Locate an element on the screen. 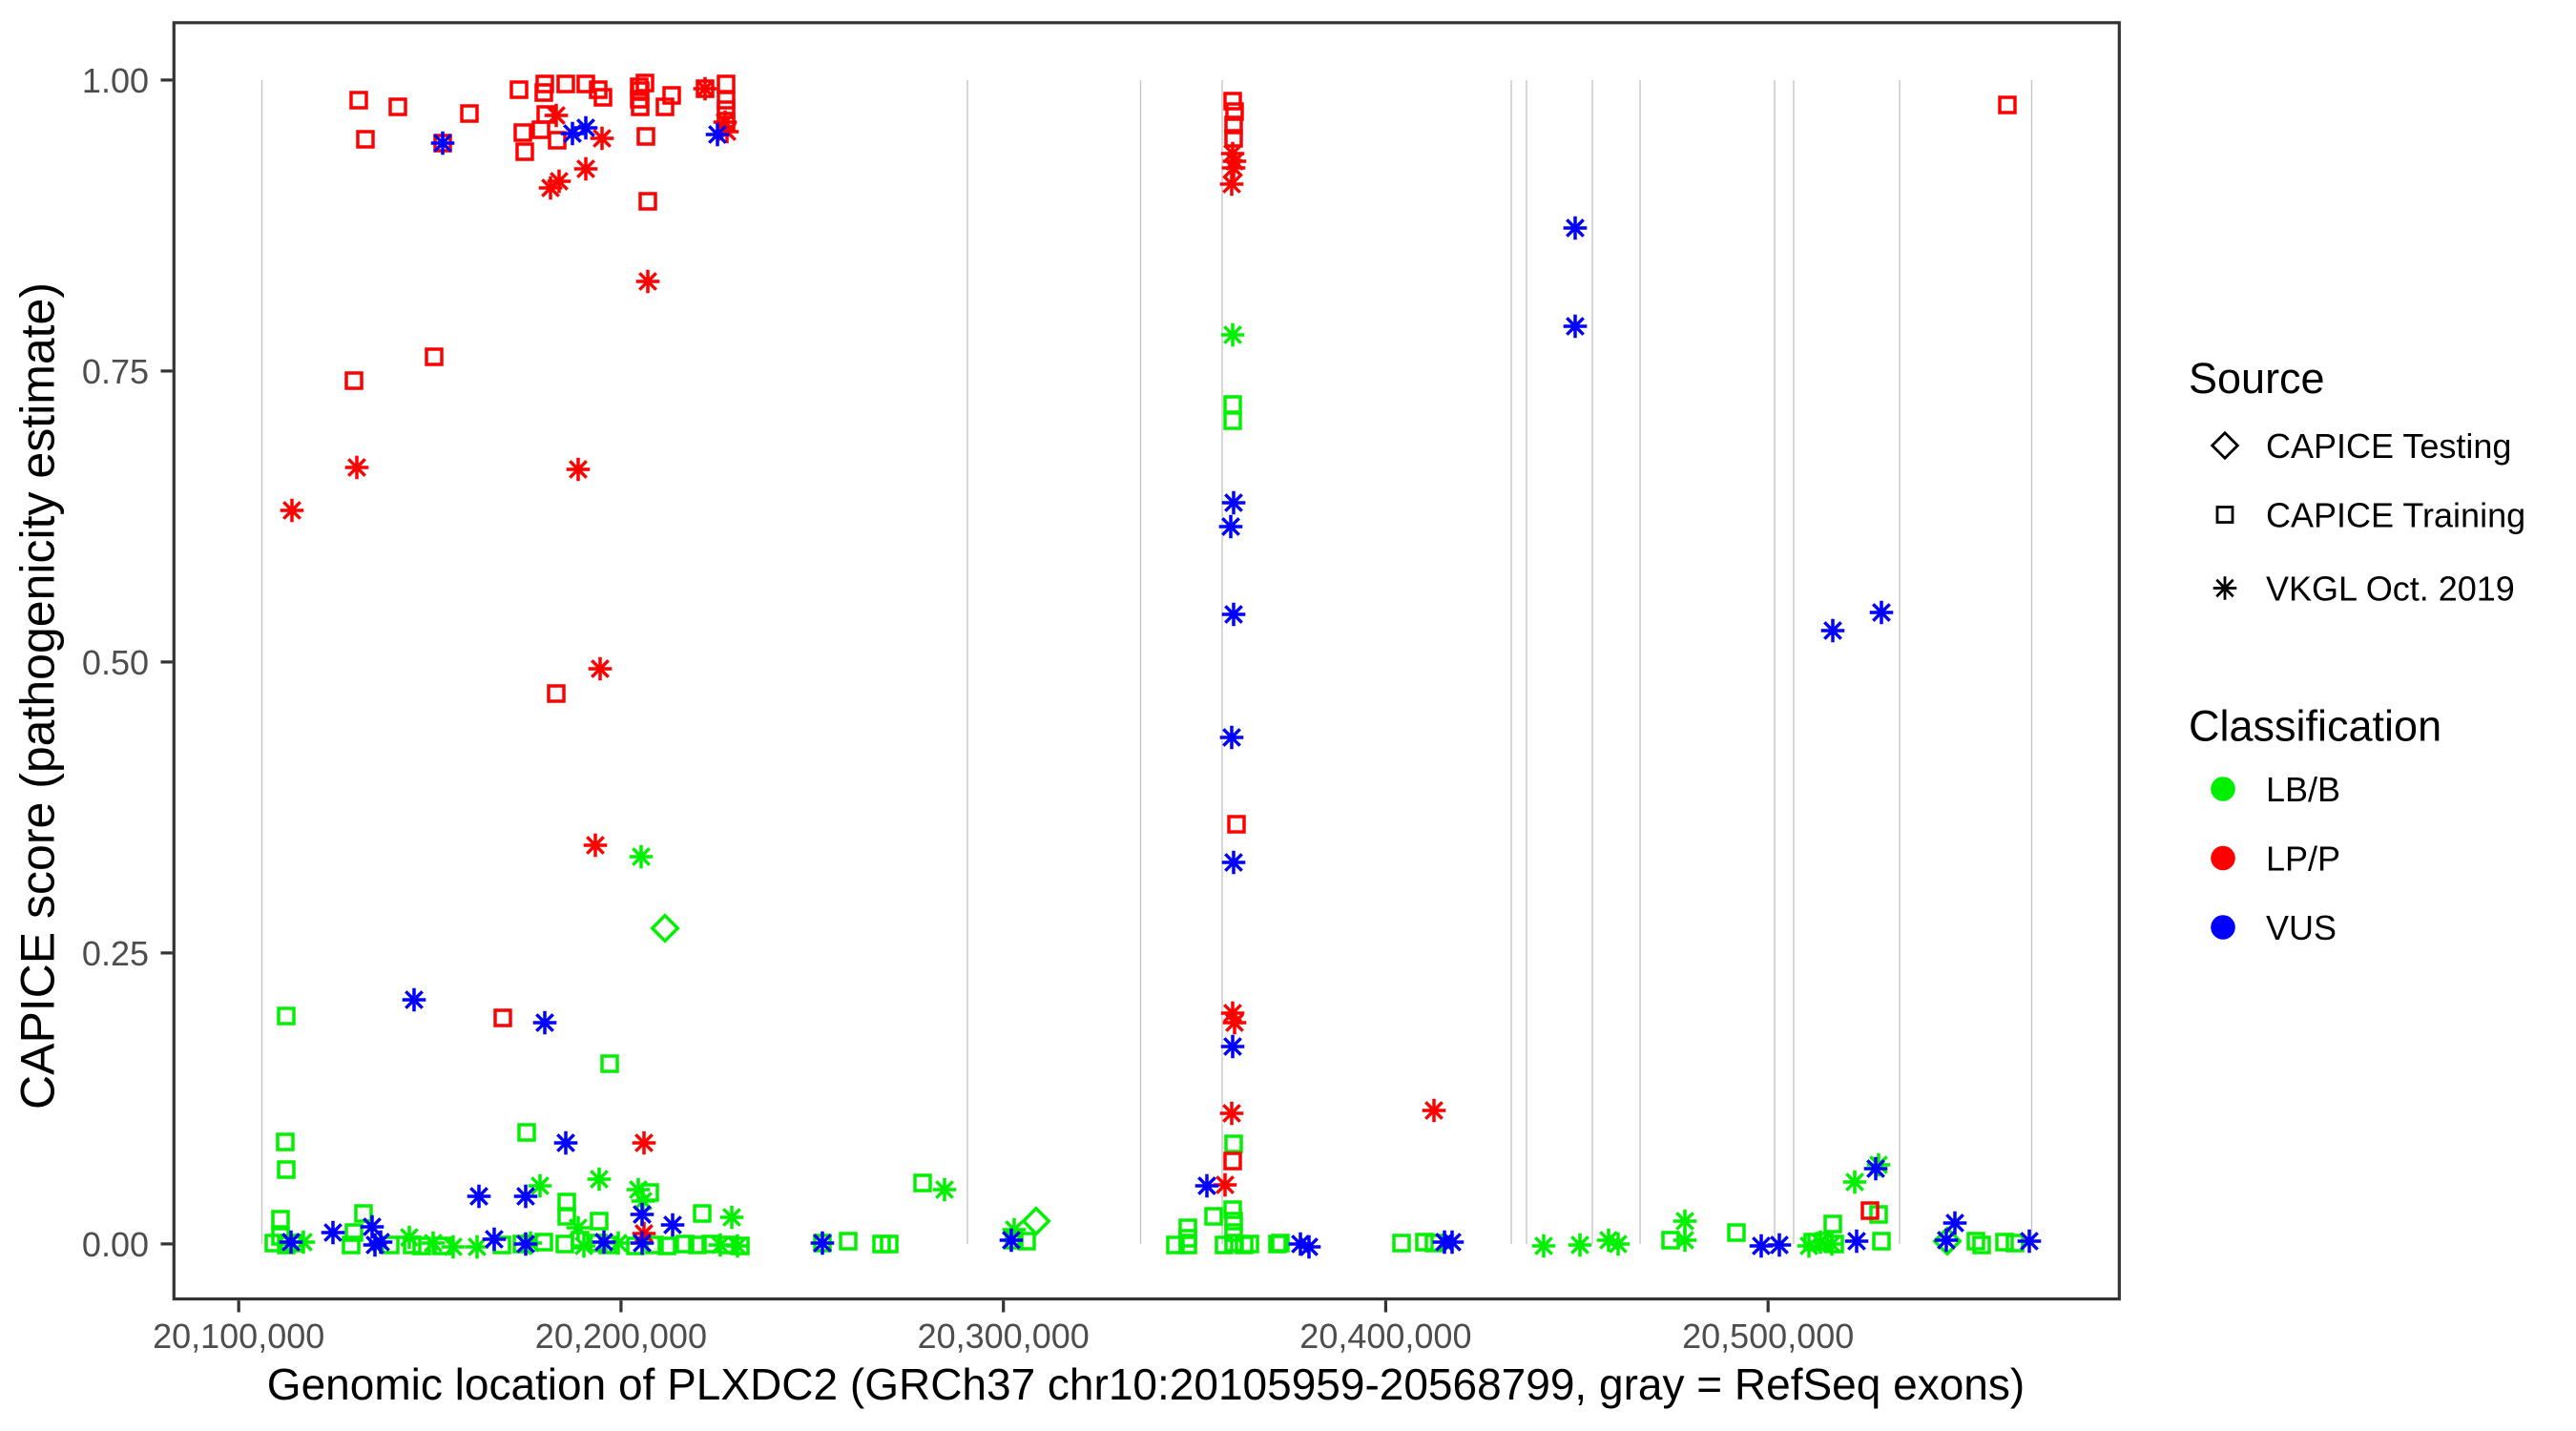  svg-text:CAPICE score (pathogenicity es: CAPICE score (pathogenicity estimate) is located at coordinates (38, 696).